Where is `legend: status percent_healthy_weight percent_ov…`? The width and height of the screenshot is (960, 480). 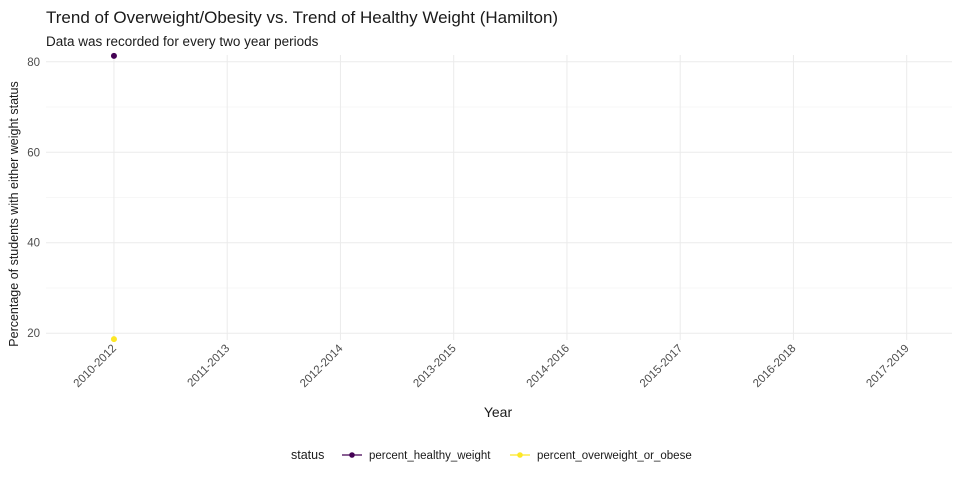
legend: status percent_healthy_weight percent_ov… is located at coordinates (491, 455).